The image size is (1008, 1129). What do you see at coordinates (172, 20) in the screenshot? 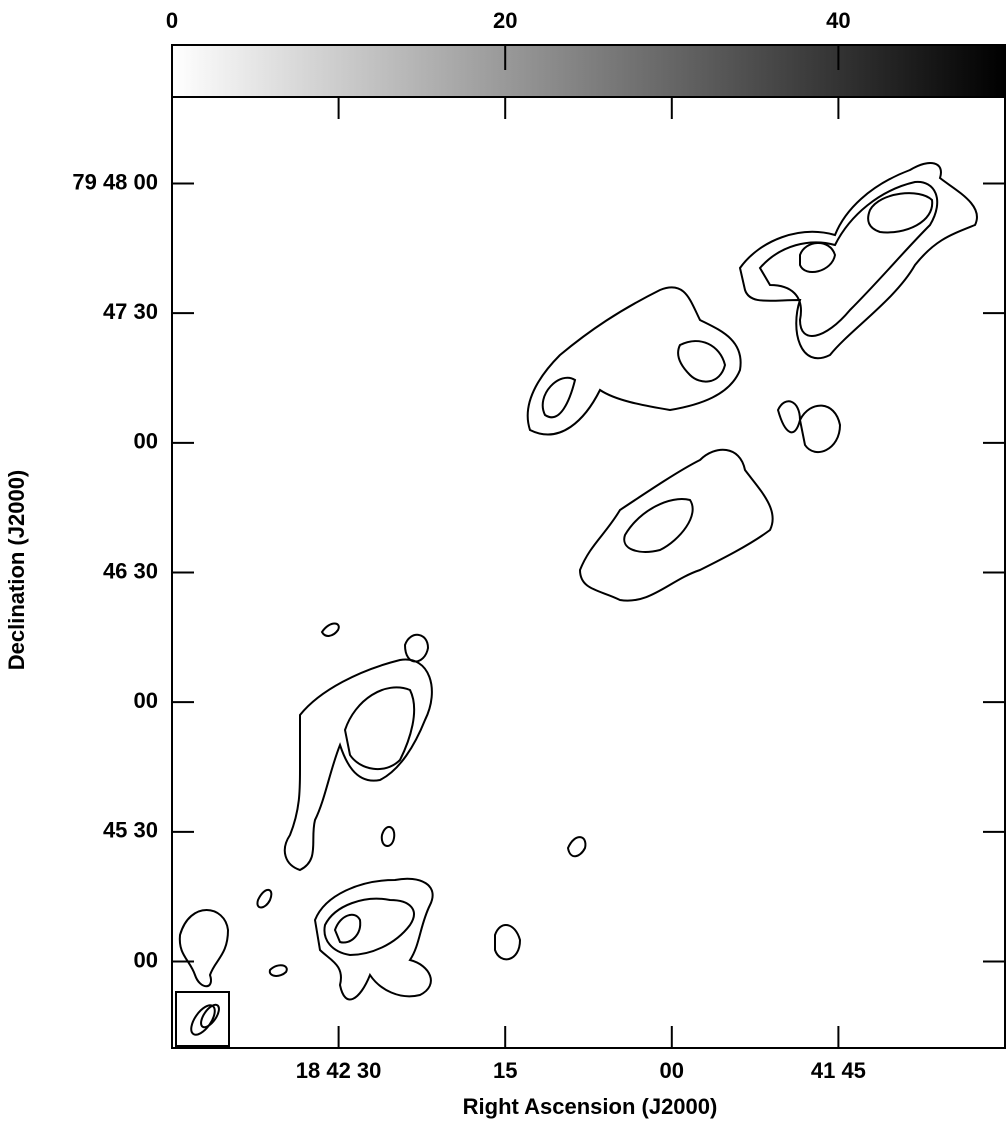
I see `colorbar-tick-label: 0` at bounding box center [172, 20].